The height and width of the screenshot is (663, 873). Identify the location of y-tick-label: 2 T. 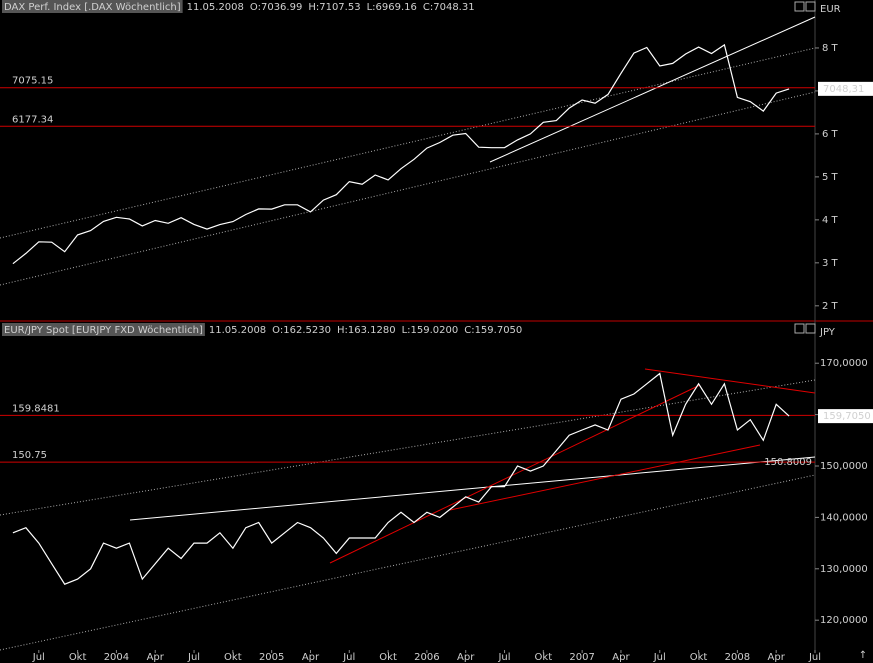
(830, 306).